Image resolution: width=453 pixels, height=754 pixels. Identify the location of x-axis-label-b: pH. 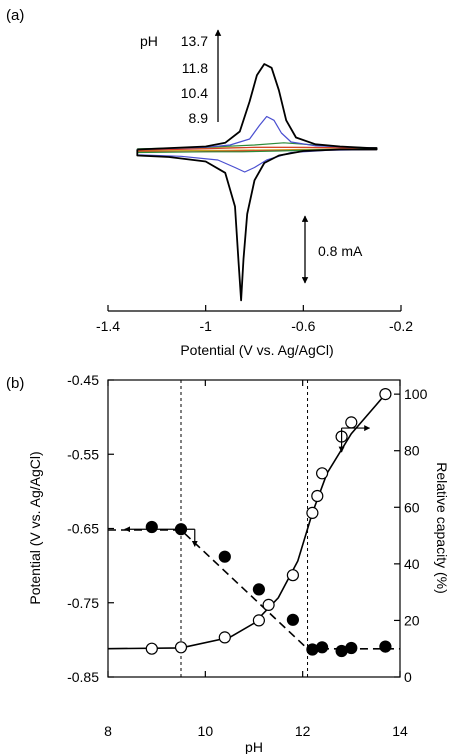
(254, 746).